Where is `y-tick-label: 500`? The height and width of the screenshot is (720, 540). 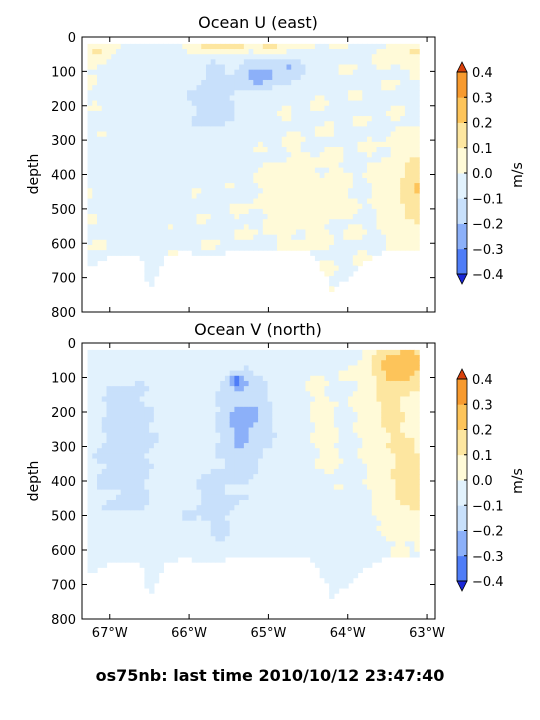
y-tick-label: 500 is located at coordinates (63, 210).